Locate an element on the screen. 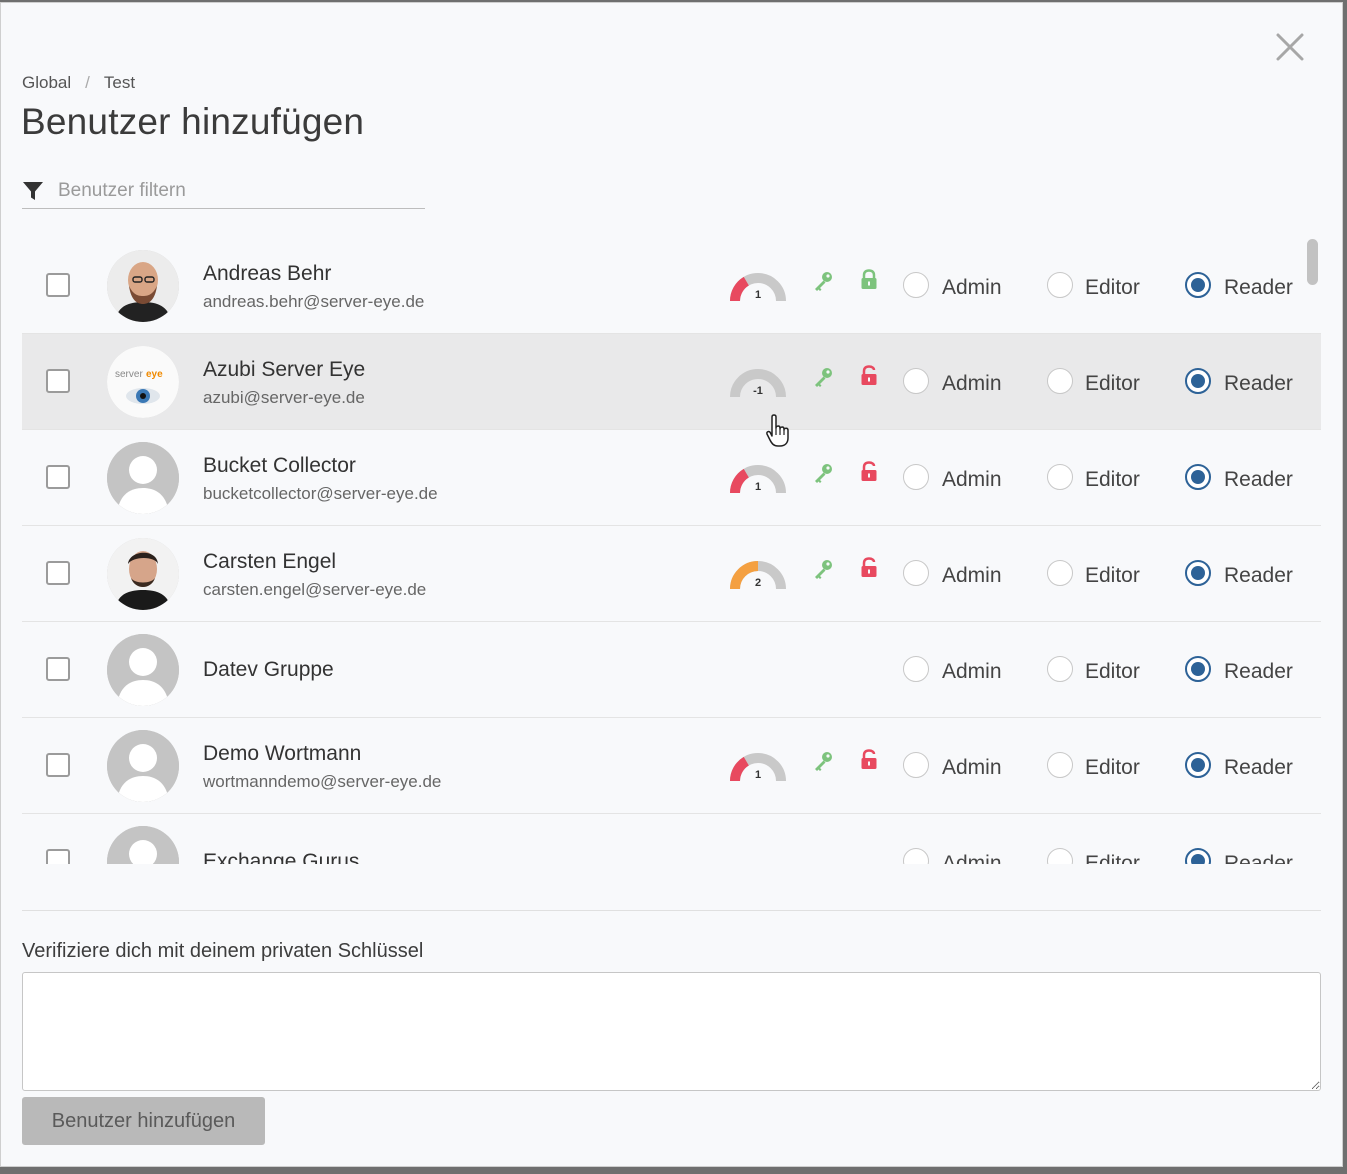 This screenshot has width=1347, height=1174. user-name: Bucket Collector is located at coordinates (279, 465).